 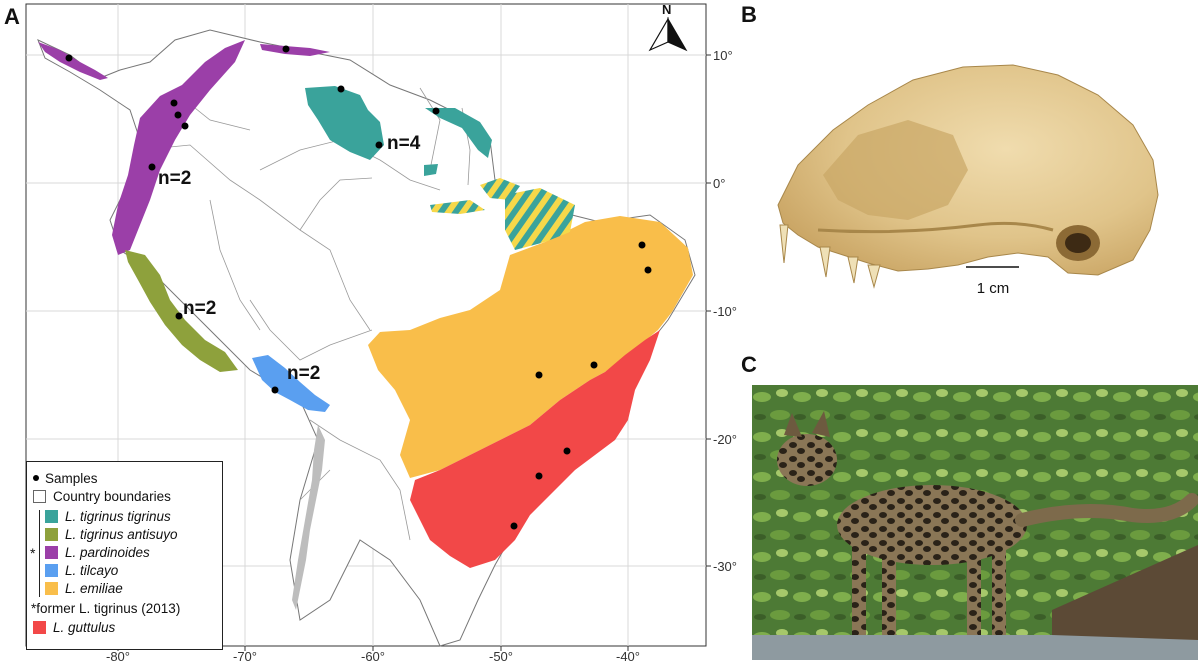 I want to click on sample-dot-icon, so click(x=36, y=478).